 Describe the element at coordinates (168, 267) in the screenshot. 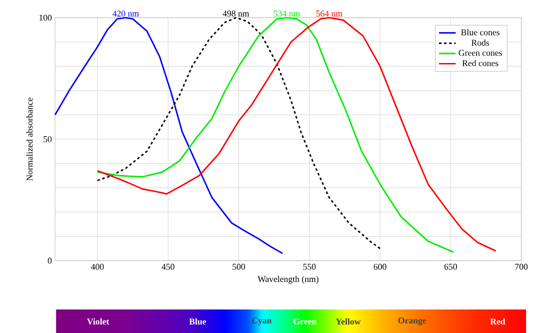

I see `x-tick-label: 450` at that location.